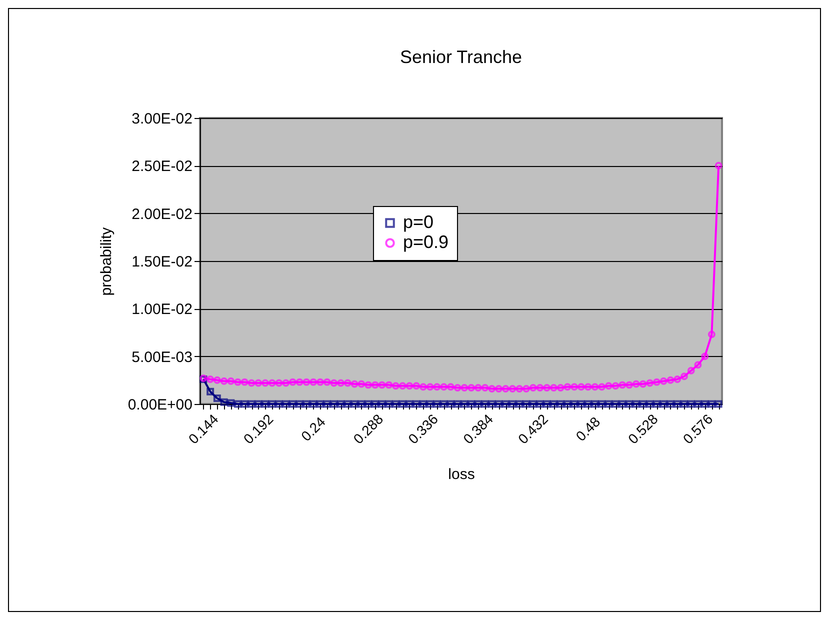 This screenshot has width=830, height=621. Describe the element at coordinates (418, 222) in the screenshot. I see `legend-label: p=0` at that location.